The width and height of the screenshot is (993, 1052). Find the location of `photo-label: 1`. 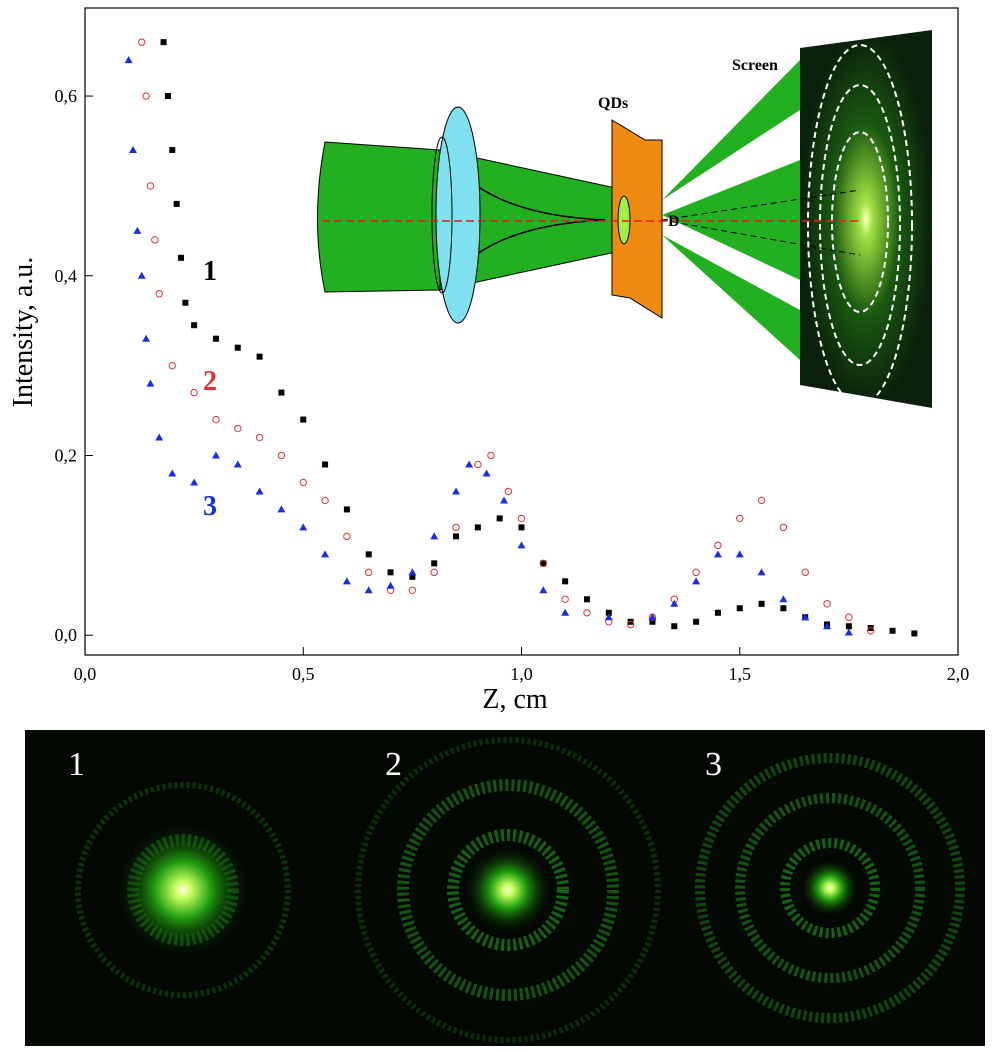

photo-label: 1 is located at coordinates (76, 764).